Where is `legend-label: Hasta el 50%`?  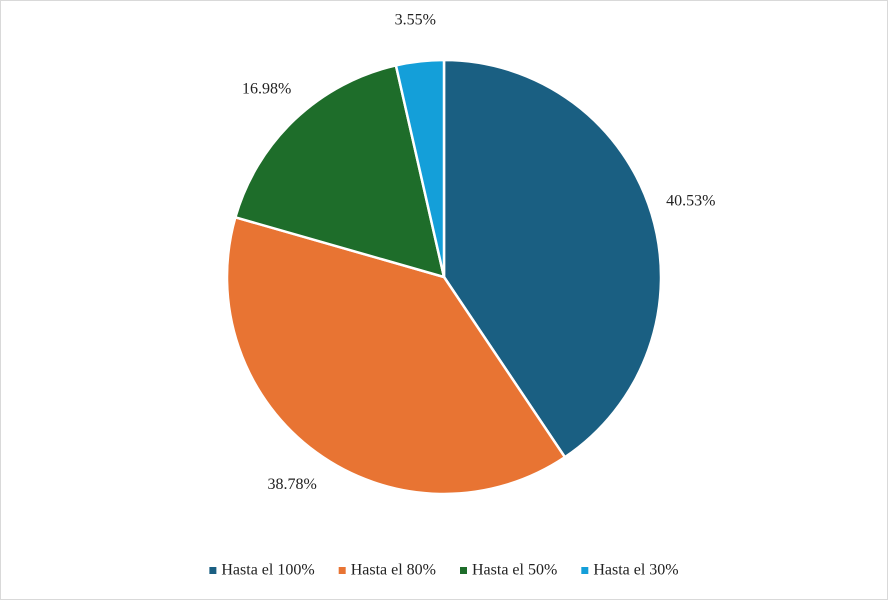
legend-label: Hasta el 50% is located at coordinates (514, 570).